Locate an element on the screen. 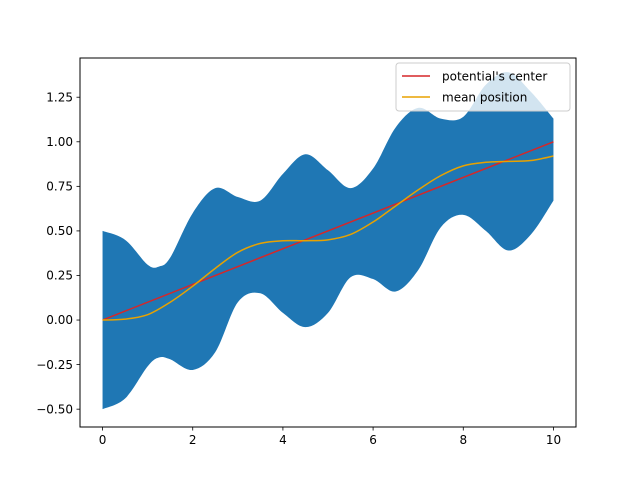 The width and height of the screenshot is (640, 480). legend: potential's center mean position is located at coordinates (483, 87).